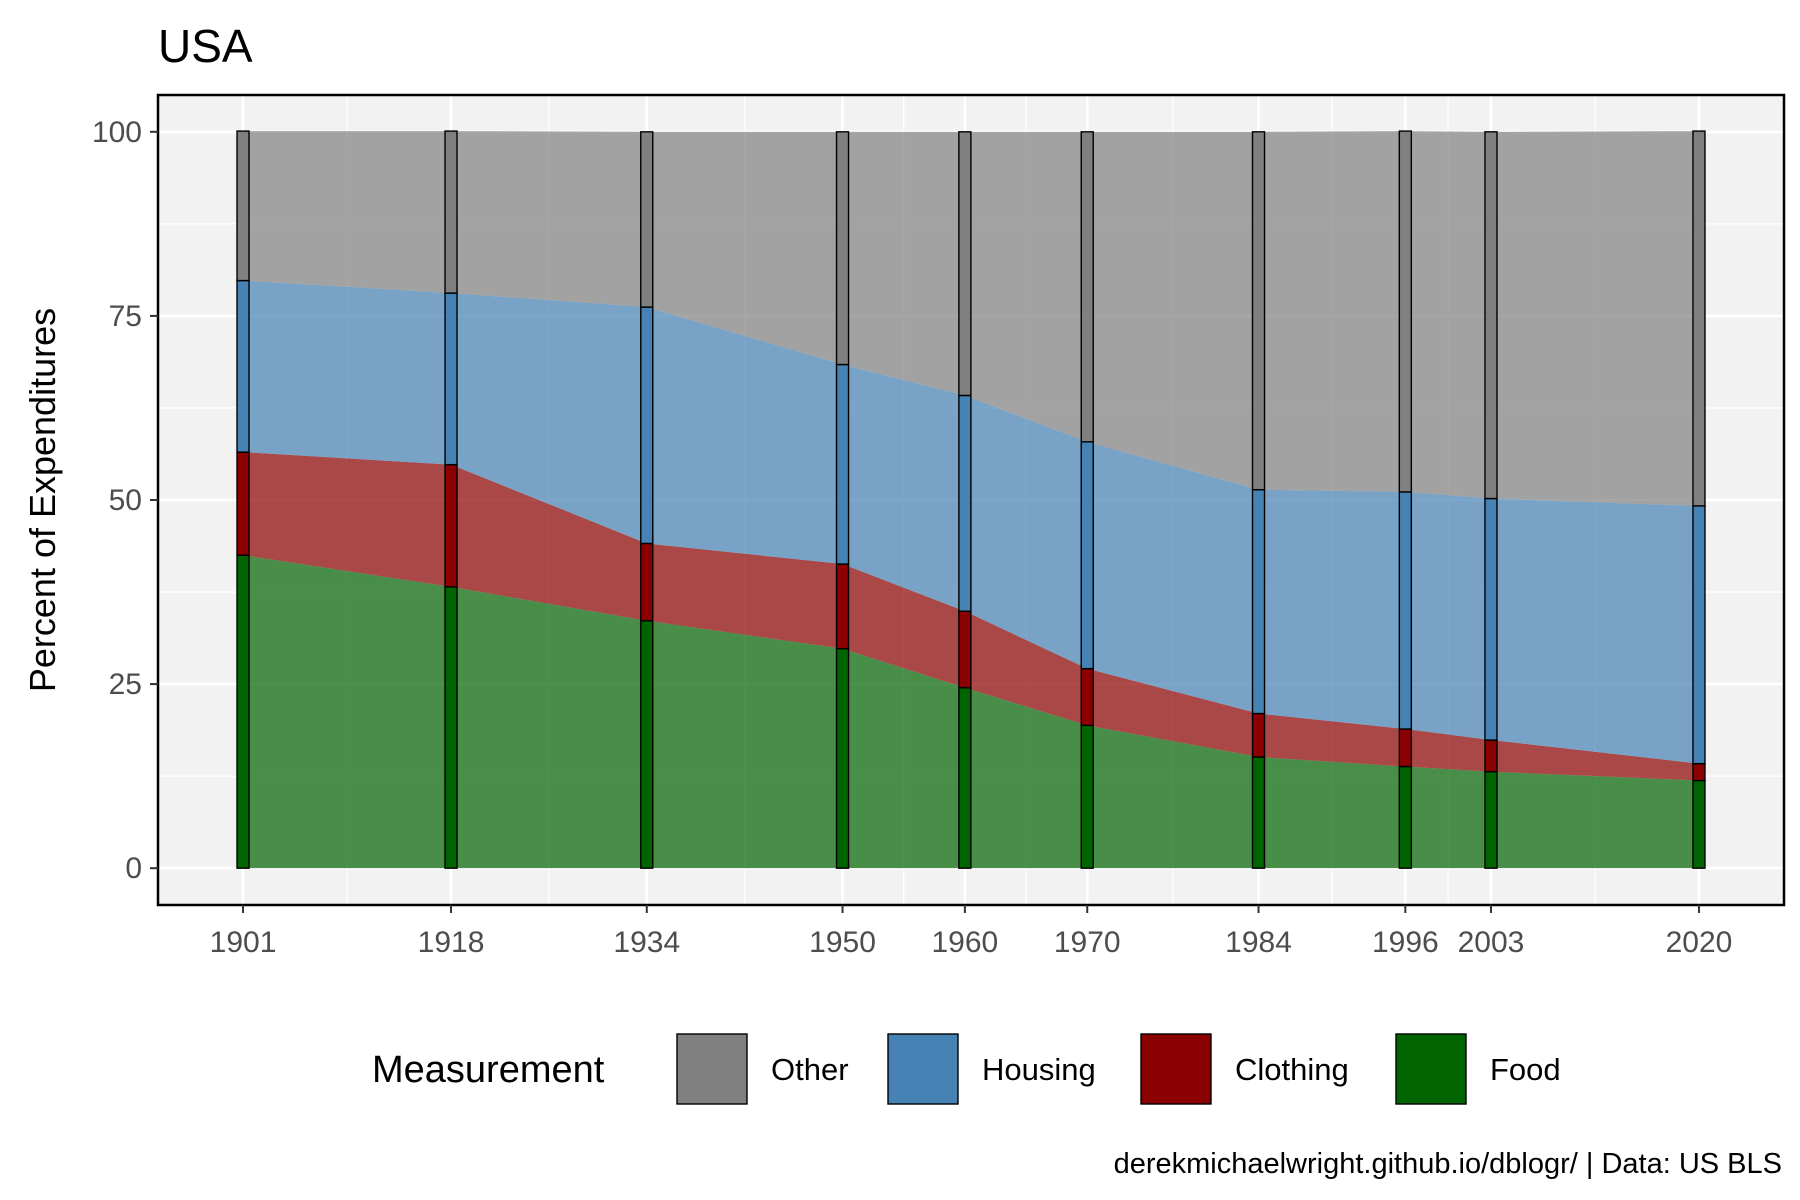  I want to click on legend-key-clothing, so click(1176, 1069).